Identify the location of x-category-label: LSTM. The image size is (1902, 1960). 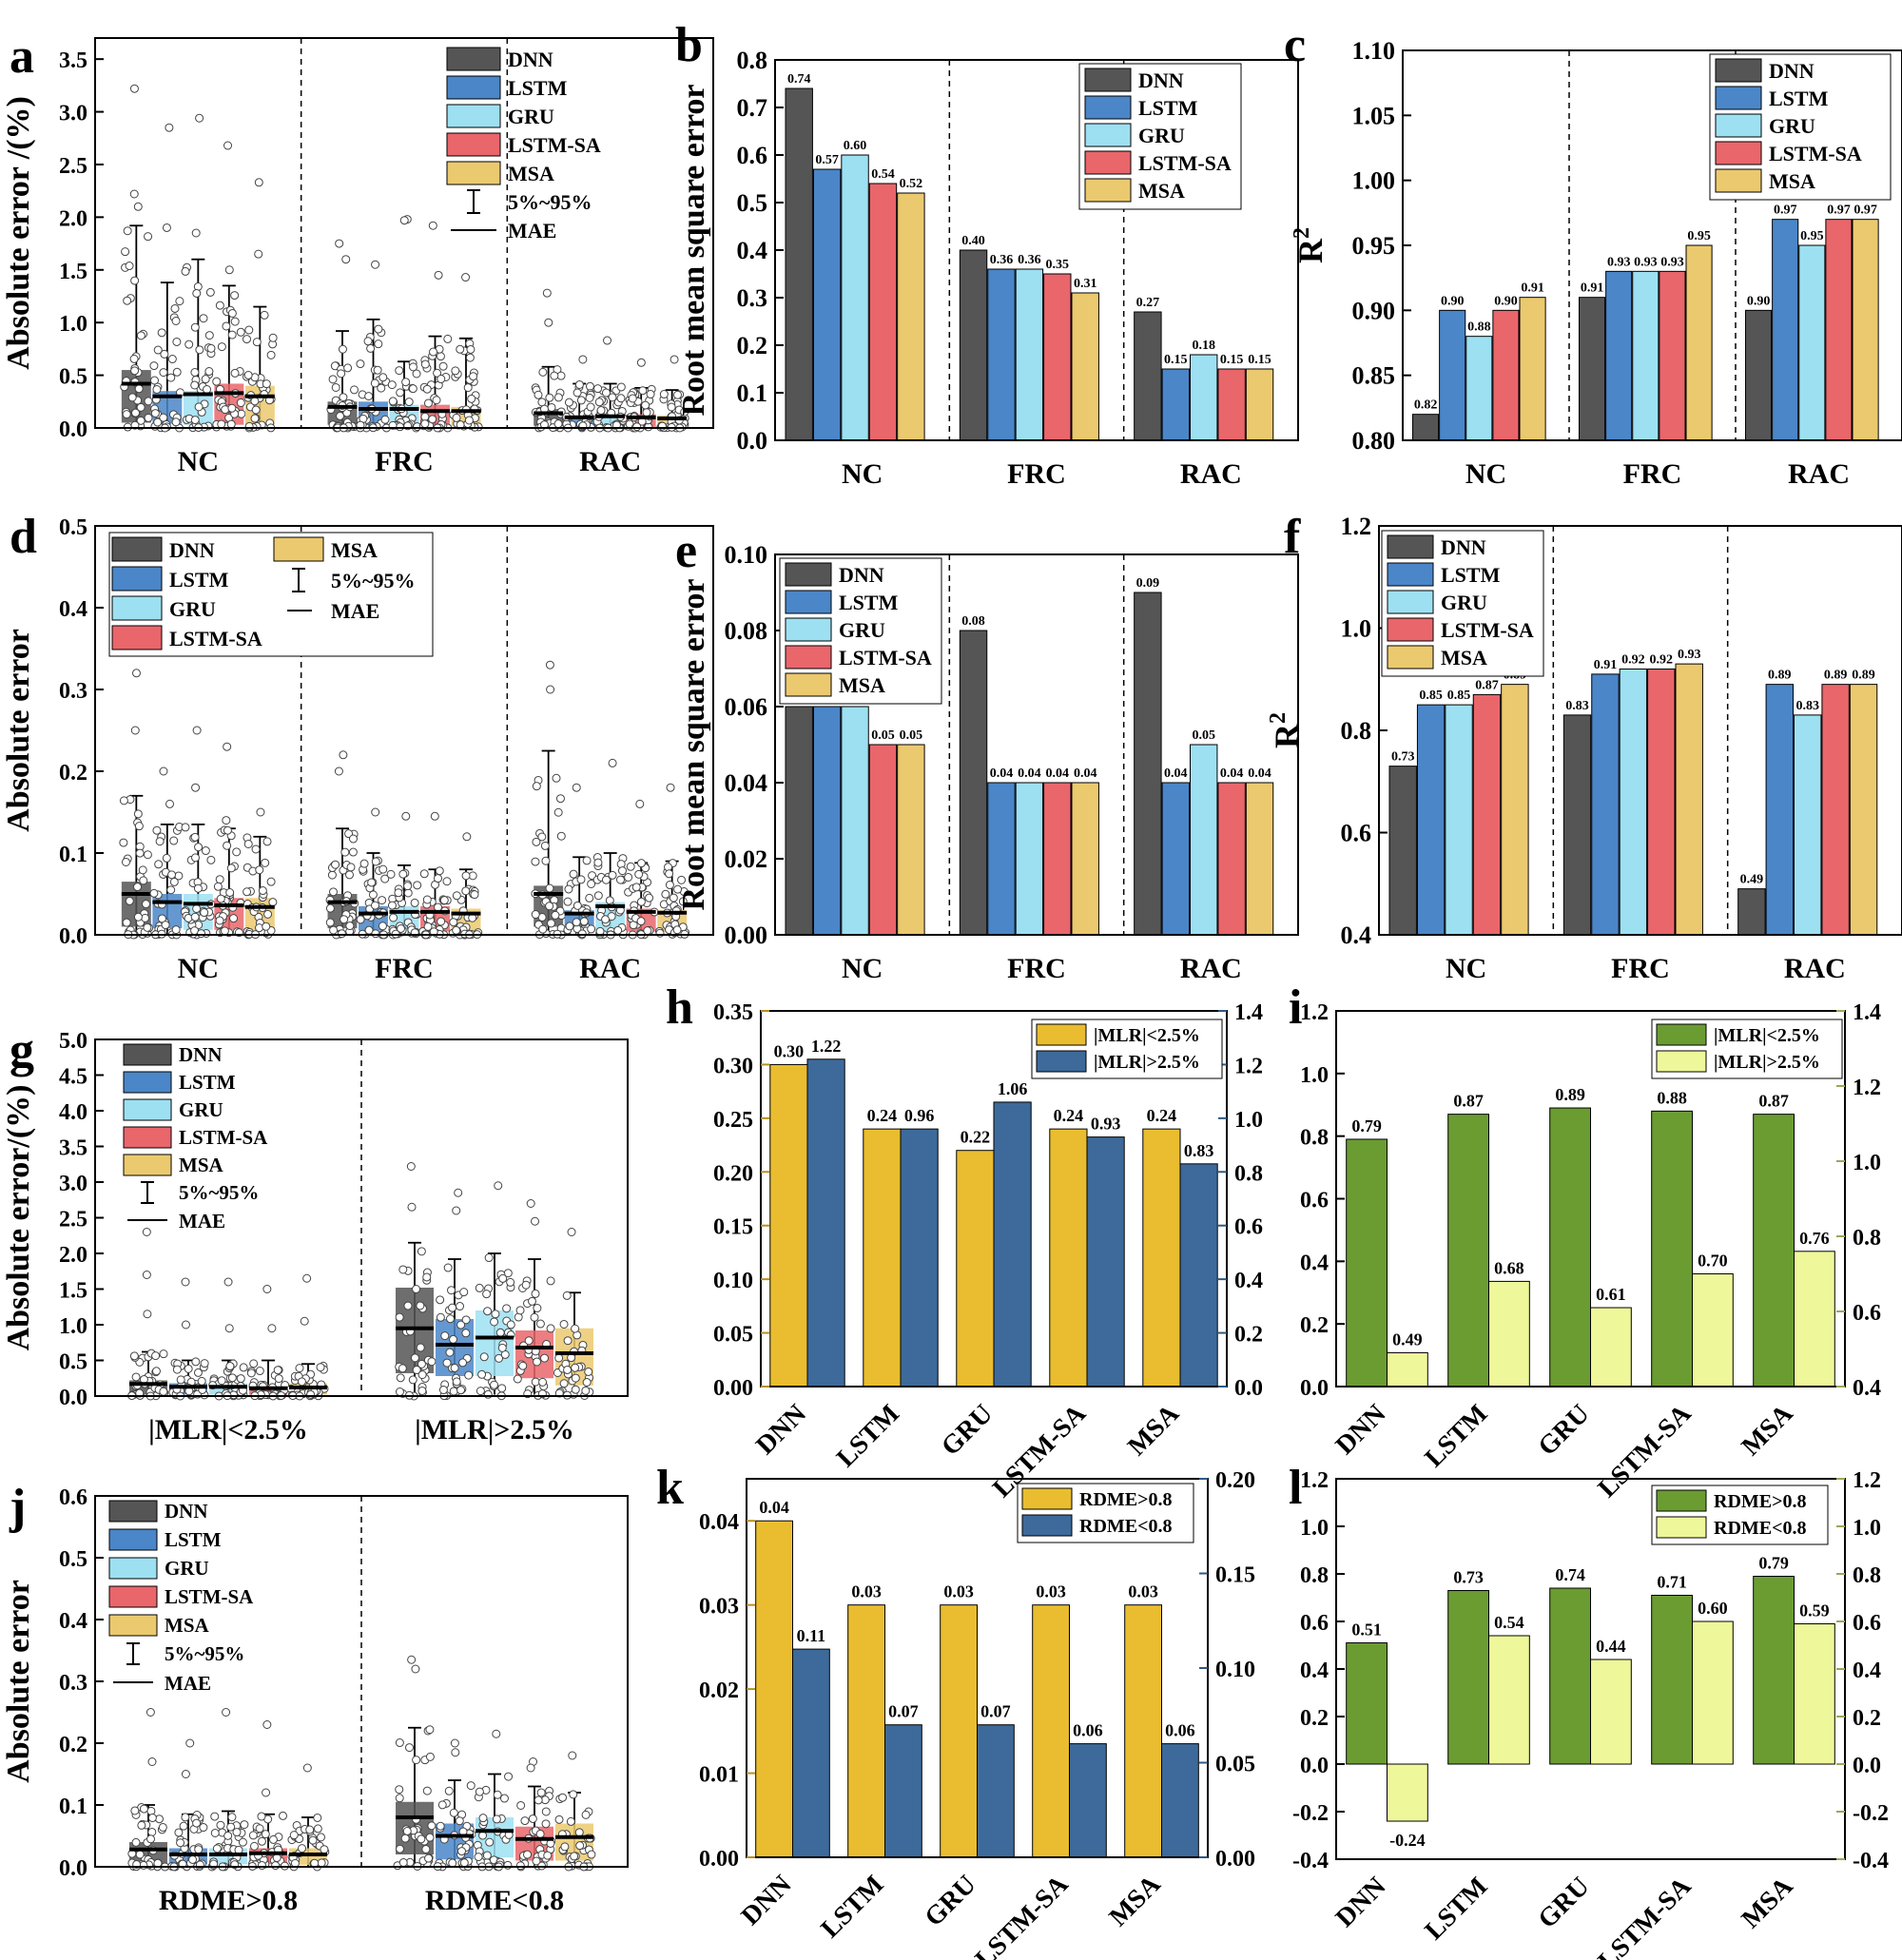
(1456, 1436).